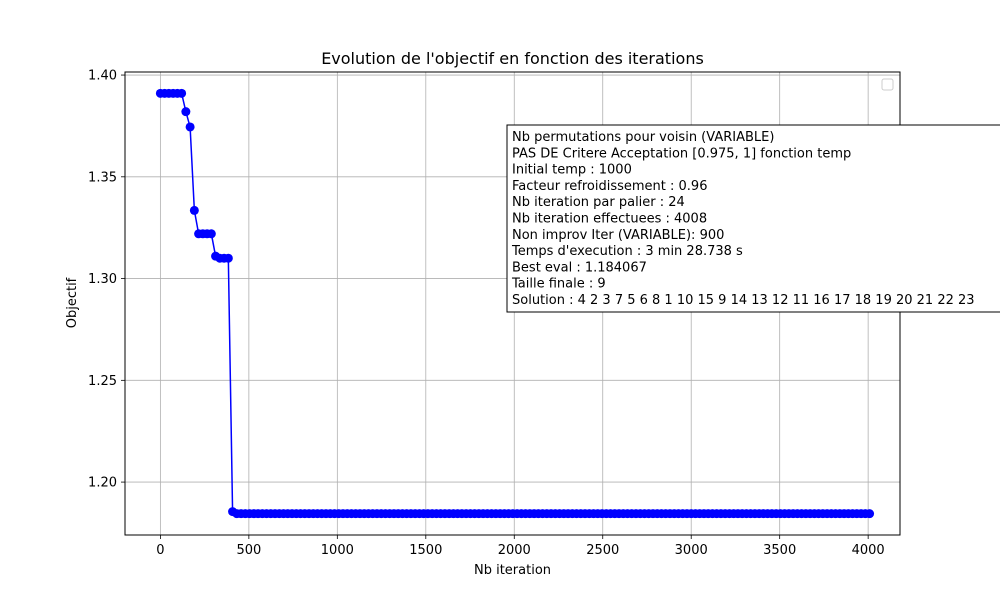 Image resolution: width=1000 pixels, height=600 pixels. What do you see at coordinates (602, 550) in the screenshot?
I see `x-tick-label: 2500` at bounding box center [602, 550].